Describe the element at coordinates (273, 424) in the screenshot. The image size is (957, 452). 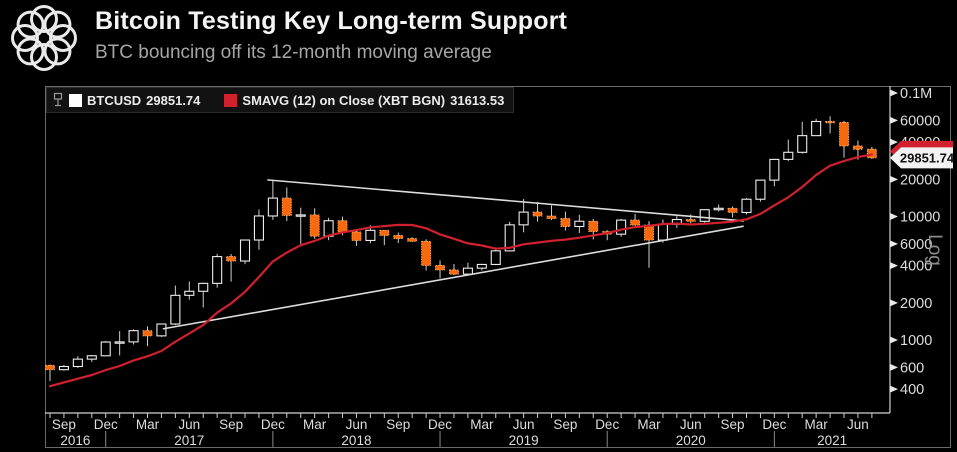
I see `x-month-label: Dec` at that location.